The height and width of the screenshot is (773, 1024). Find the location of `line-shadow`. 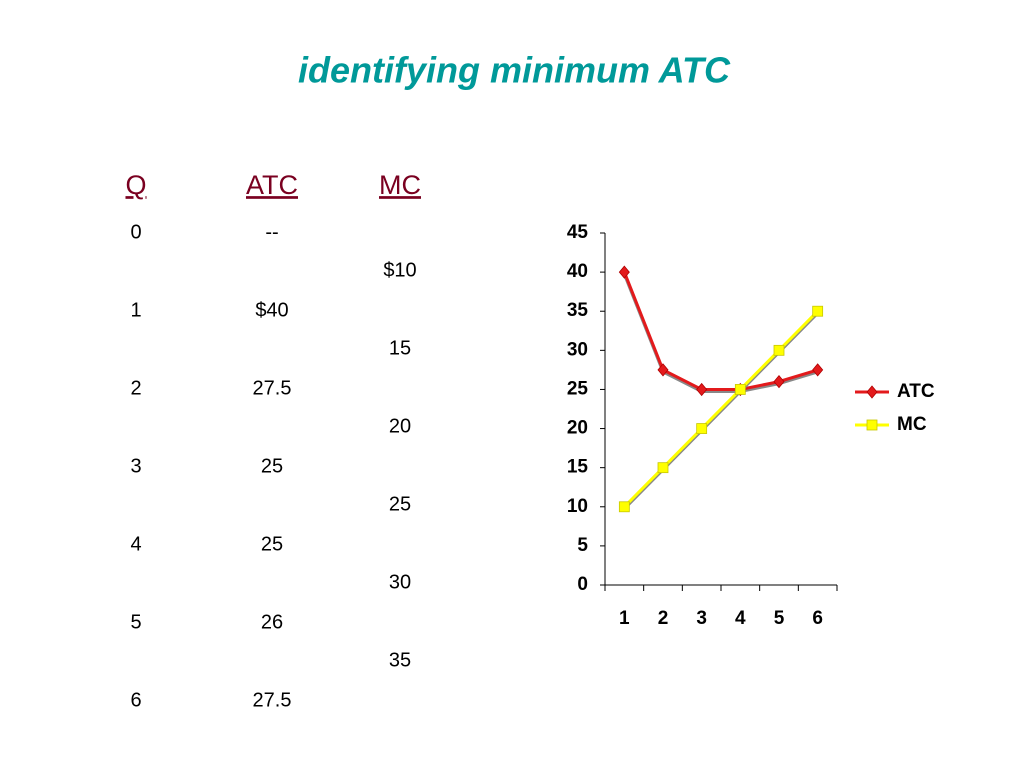

line-shadow is located at coordinates (720, 333).